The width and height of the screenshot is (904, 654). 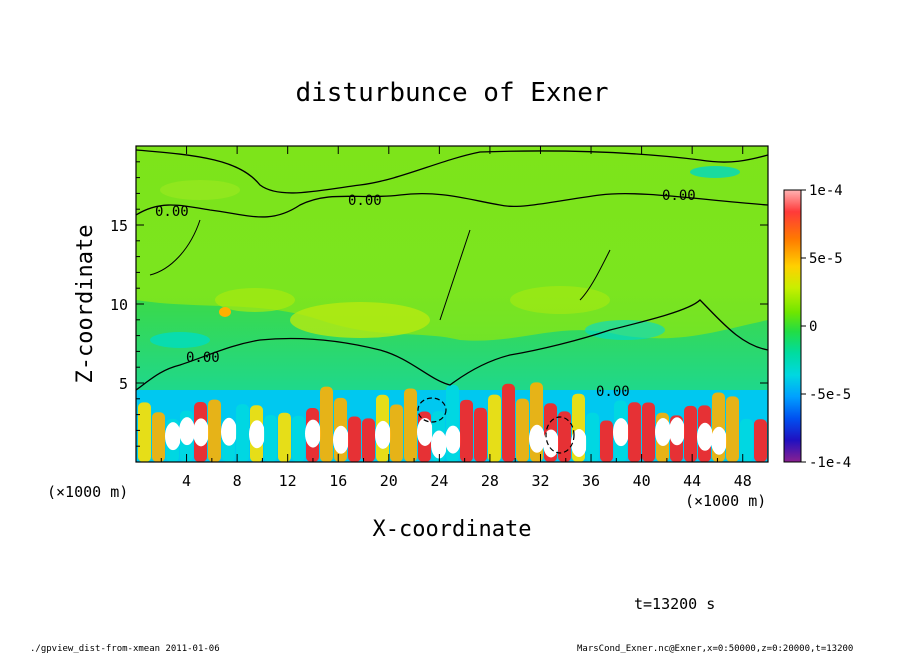 What do you see at coordinates (490, 481) in the screenshot?
I see `x-tick-label: 28` at bounding box center [490, 481].